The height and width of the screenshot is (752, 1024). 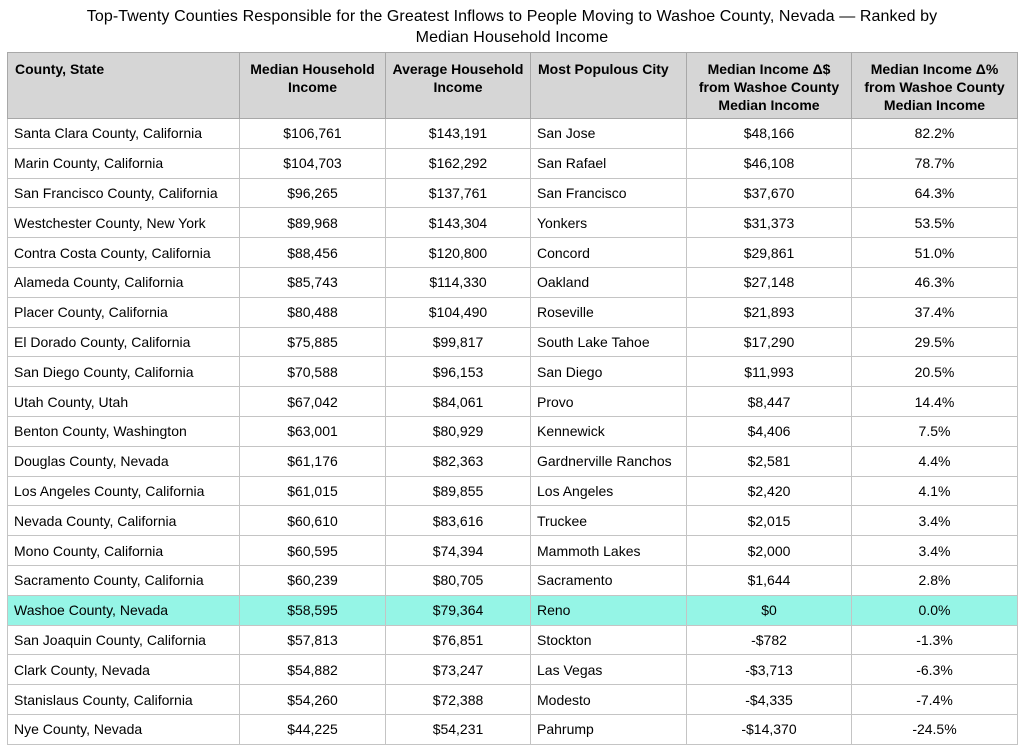 What do you see at coordinates (934, 252) in the screenshot?
I see `cell-delta-percent: 51.0%` at bounding box center [934, 252].